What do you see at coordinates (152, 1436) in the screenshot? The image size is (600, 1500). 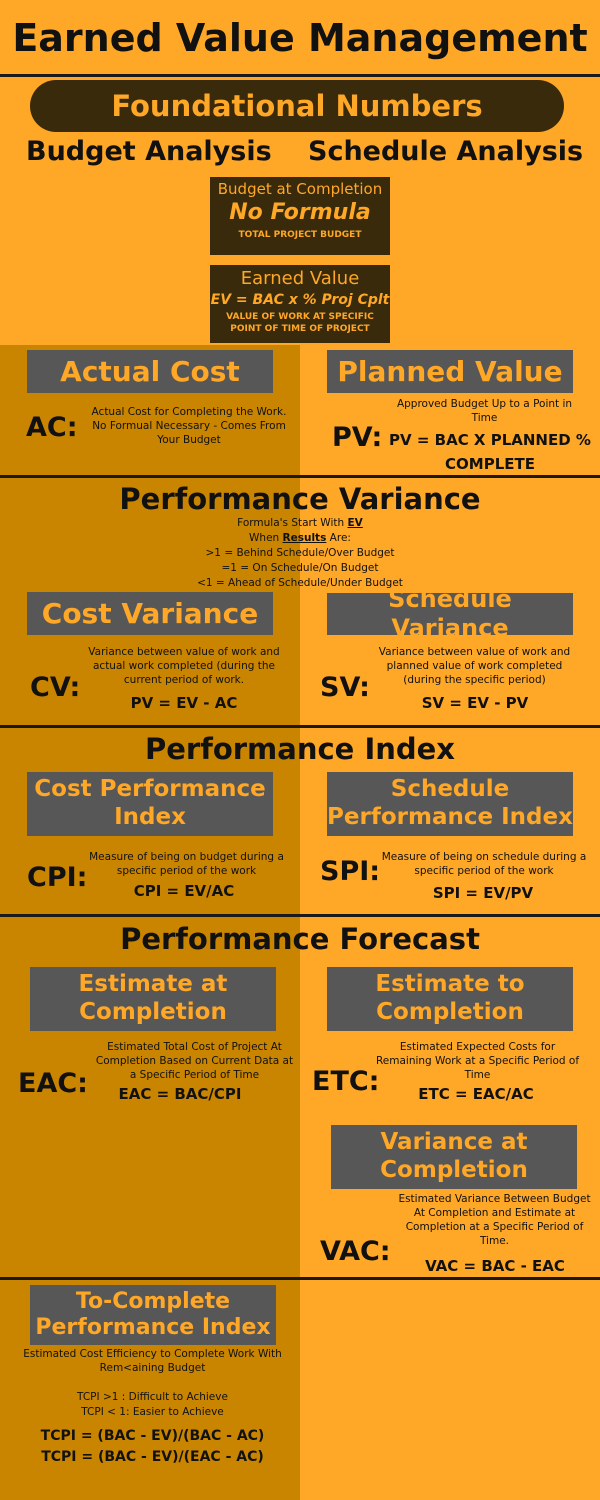 I see `tcpi-formula: TCPI = (BAC - EV)/(BAC - AC)` at bounding box center [152, 1436].